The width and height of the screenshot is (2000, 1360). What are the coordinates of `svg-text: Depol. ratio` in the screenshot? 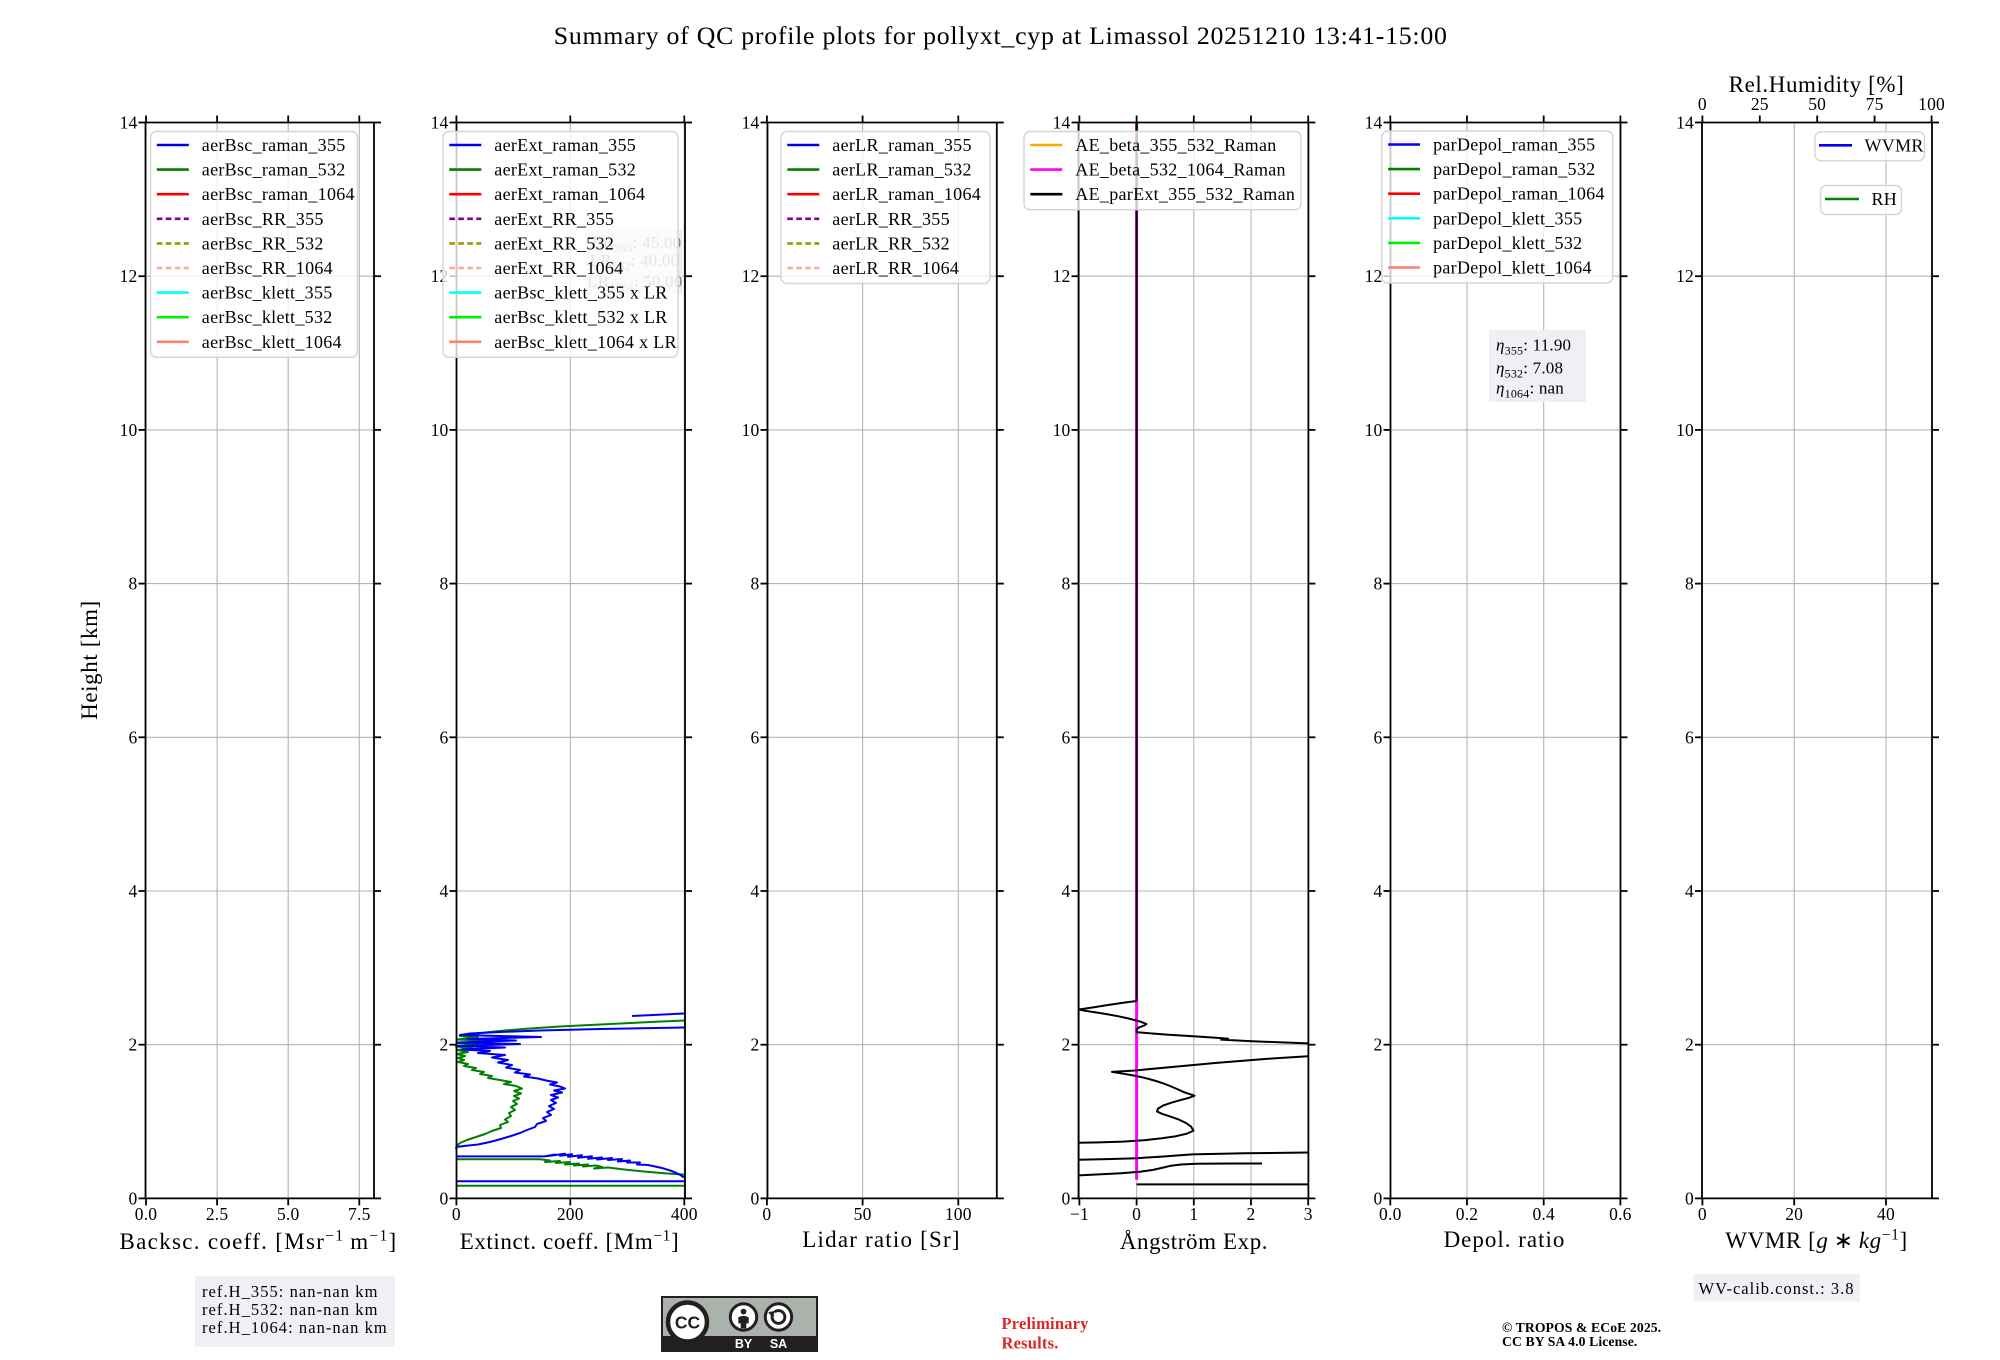 It's located at (1505, 1239).